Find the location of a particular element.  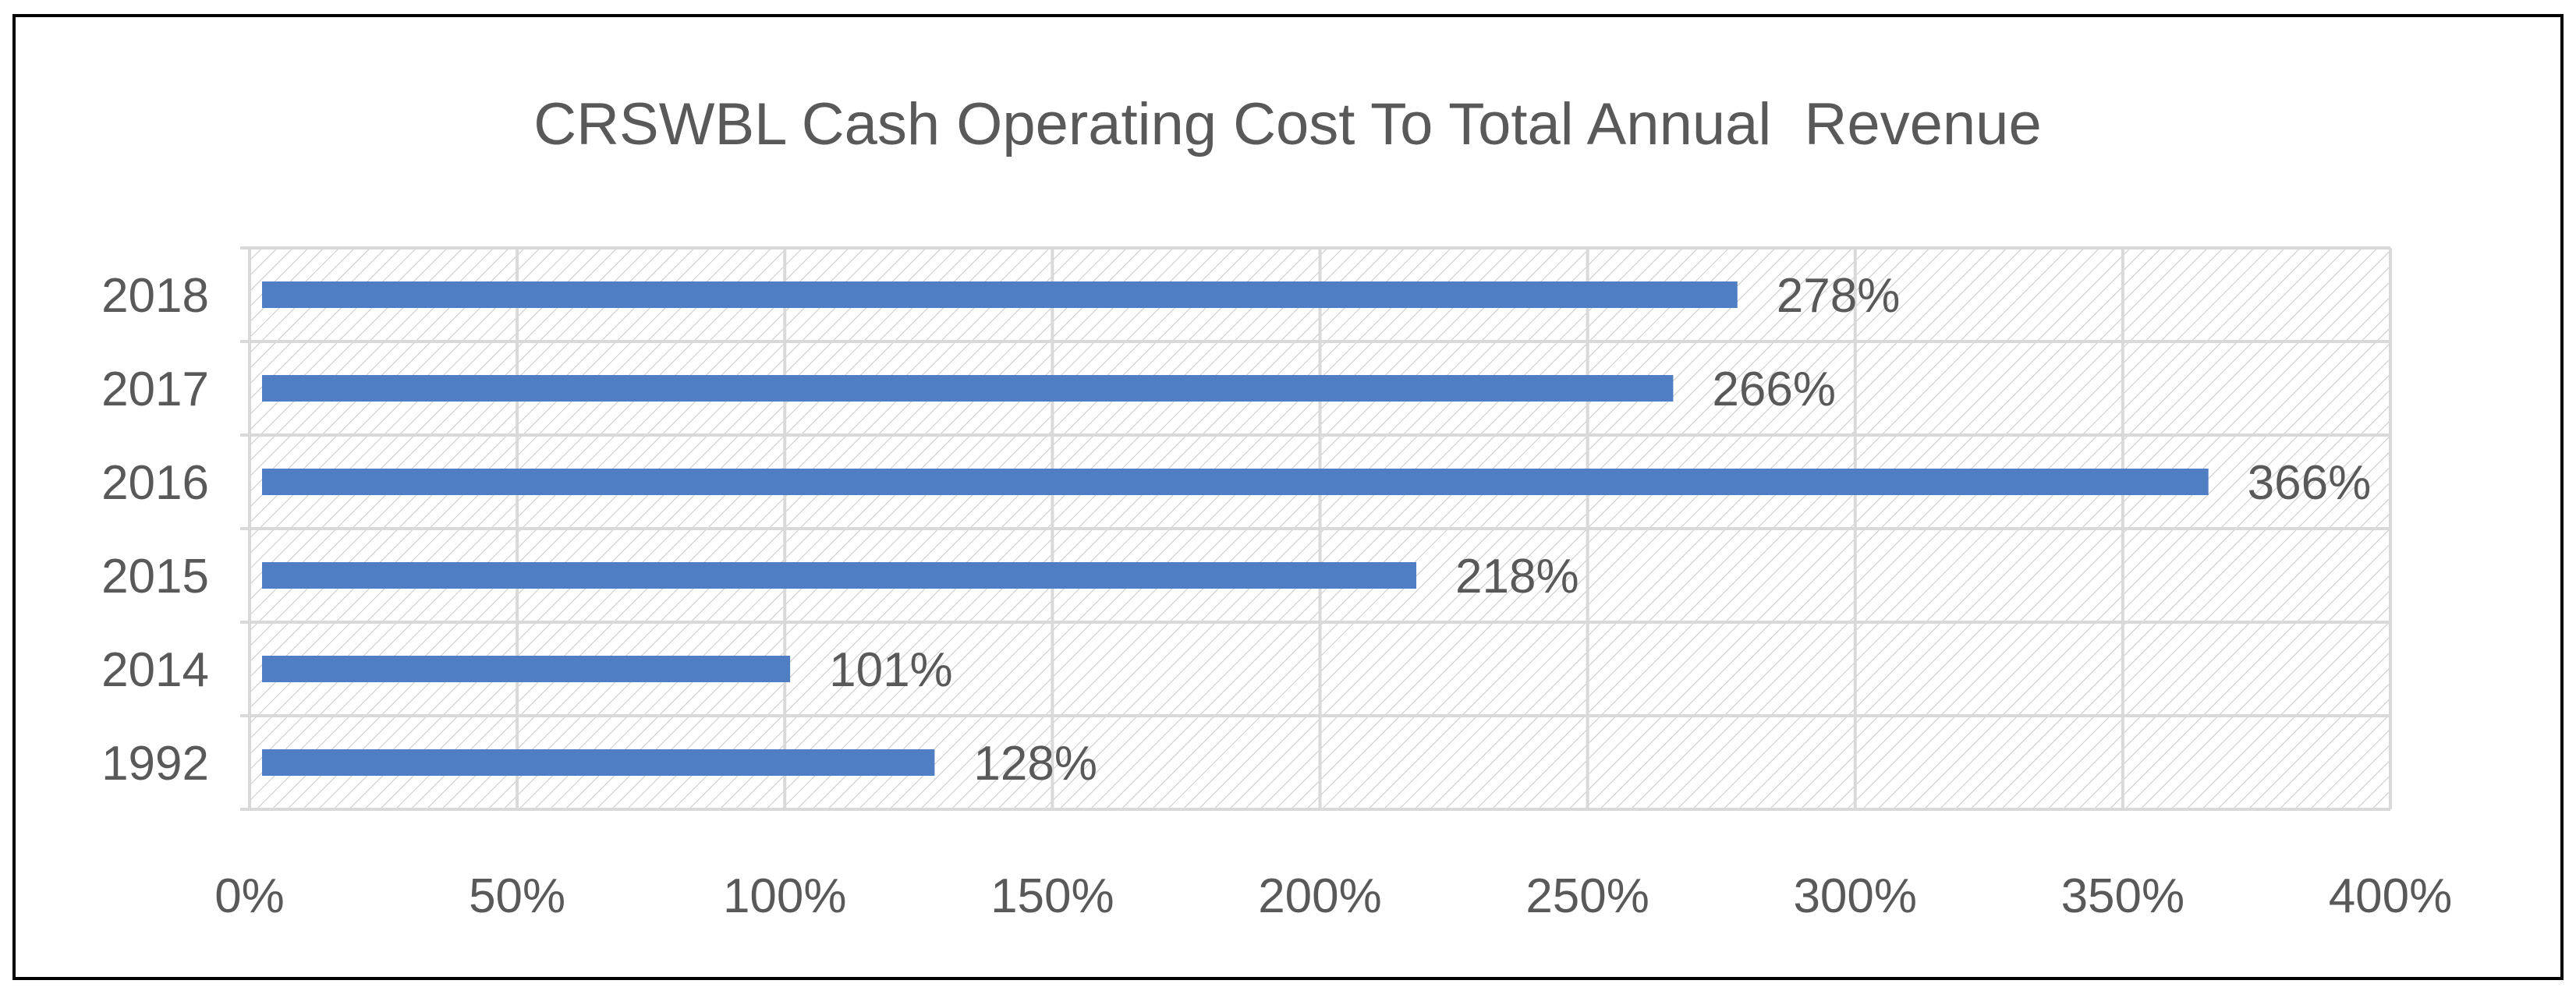

value-label-2018: 278% is located at coordinates (1839, 296).